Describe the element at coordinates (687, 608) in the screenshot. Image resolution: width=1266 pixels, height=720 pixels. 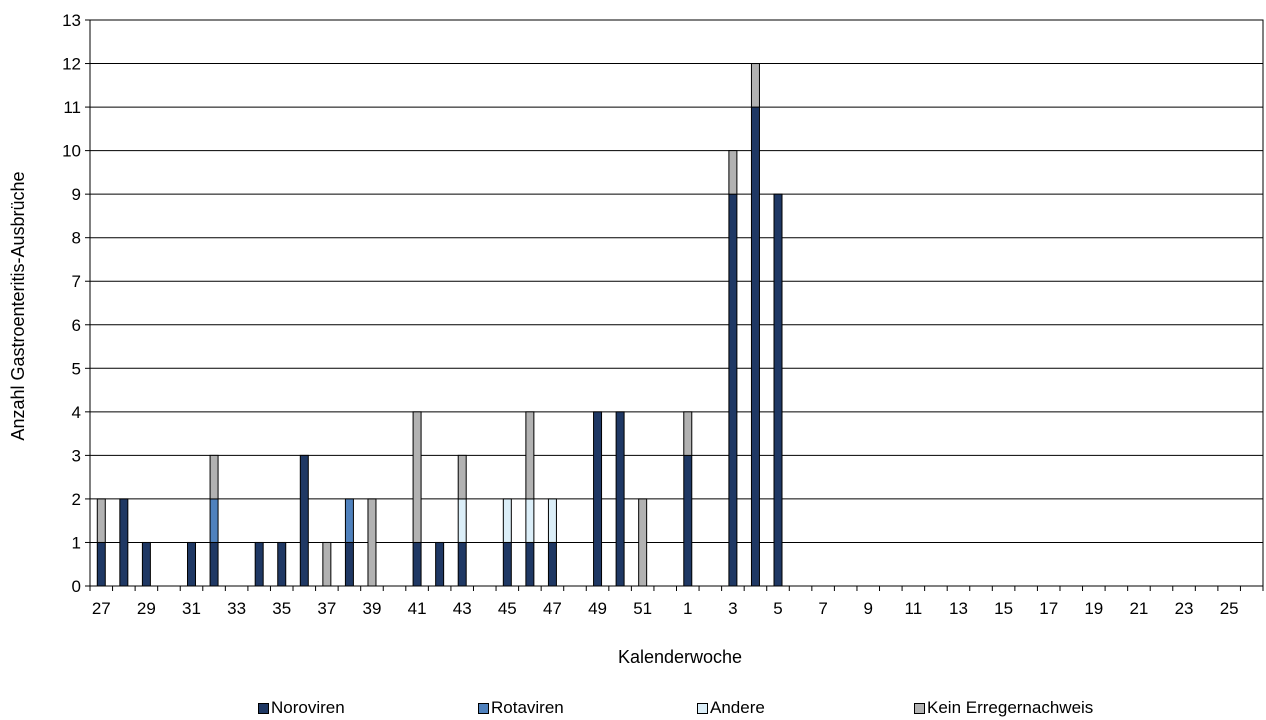
I see `x-tick-label: 1` at that location.